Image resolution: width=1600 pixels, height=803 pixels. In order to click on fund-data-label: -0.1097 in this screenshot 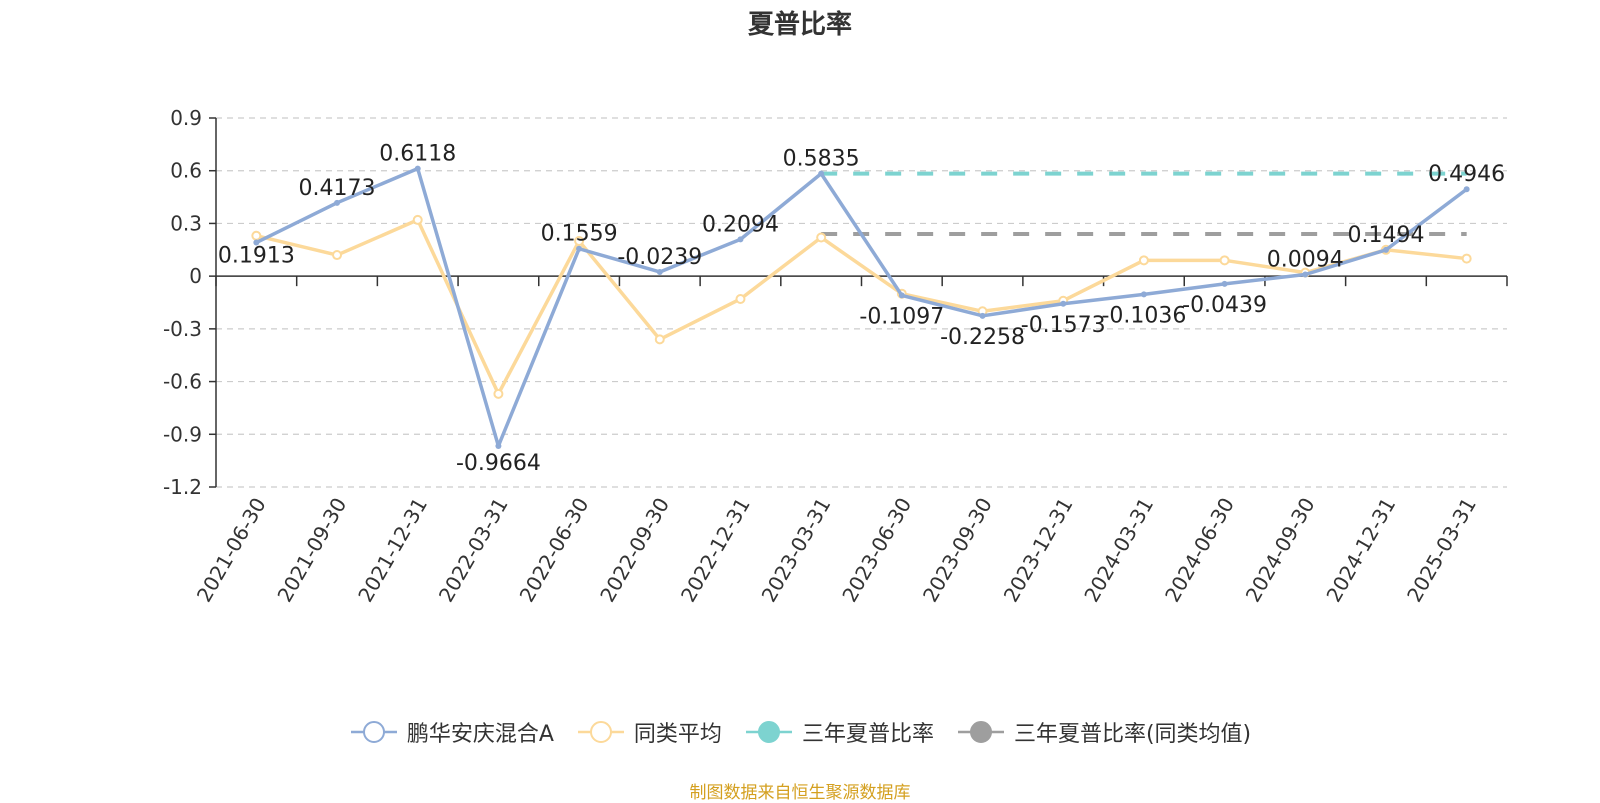, I will do `click(901, 316)`.